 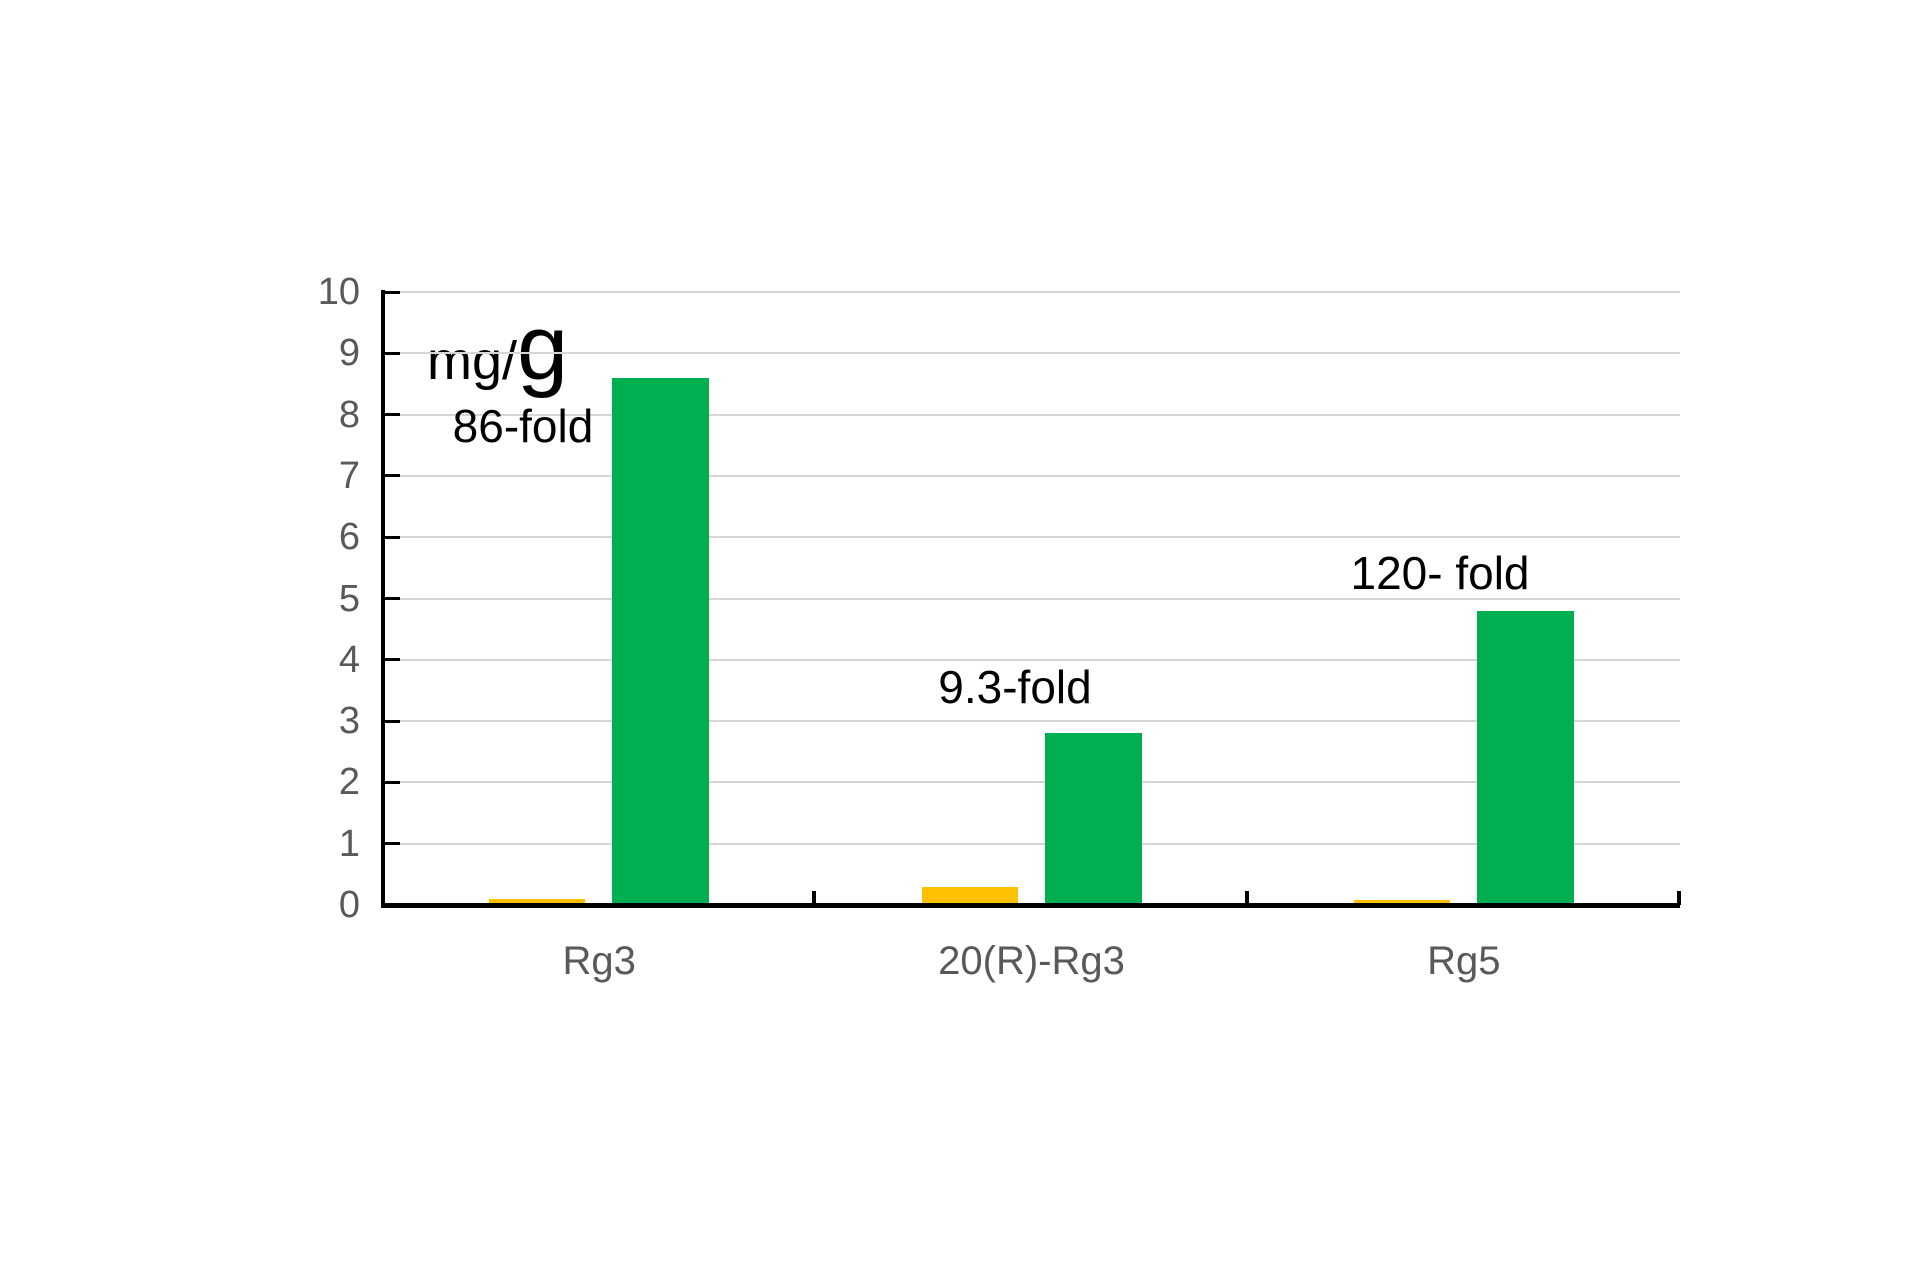 What do you see at coordinates (349, 659) in the screenshot?
I see `y-axis-label-4: 4` at bounding box center [349, 659].